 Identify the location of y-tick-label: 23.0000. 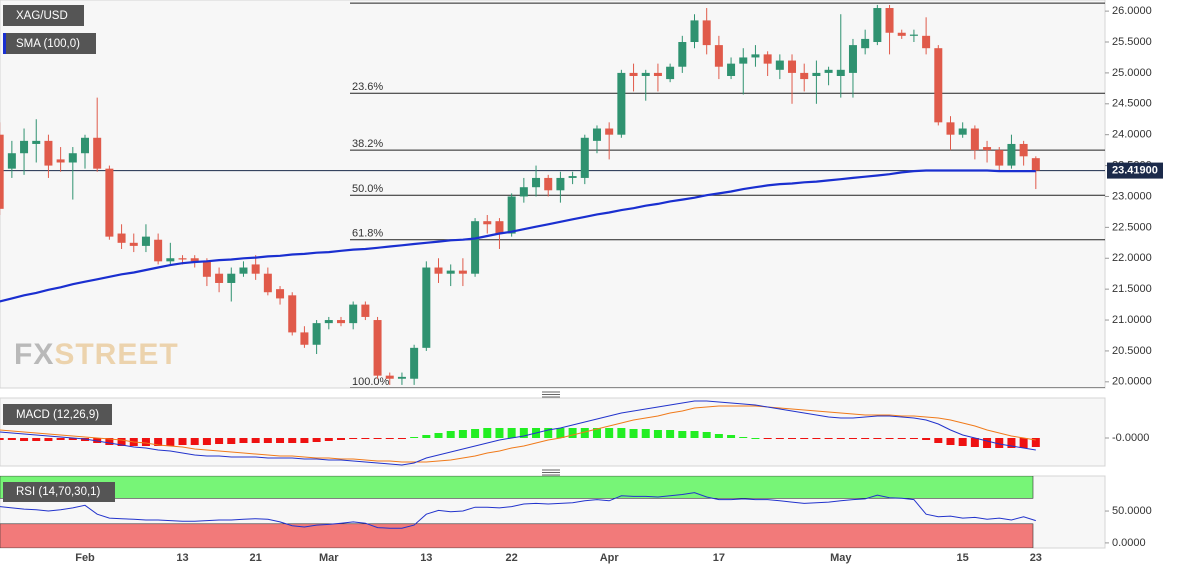
(1132, 196).